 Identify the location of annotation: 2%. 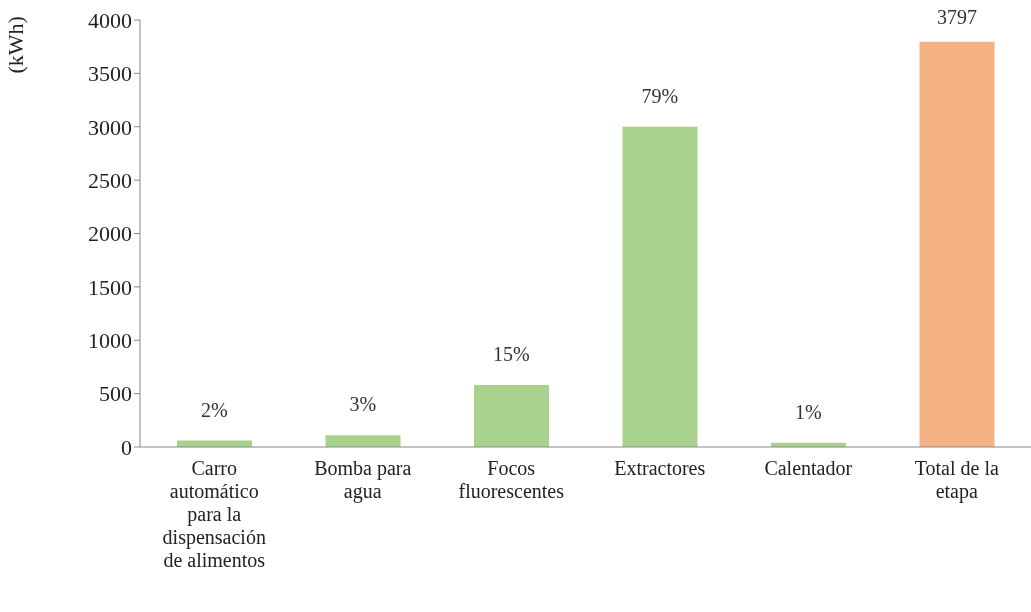
(214, 409).